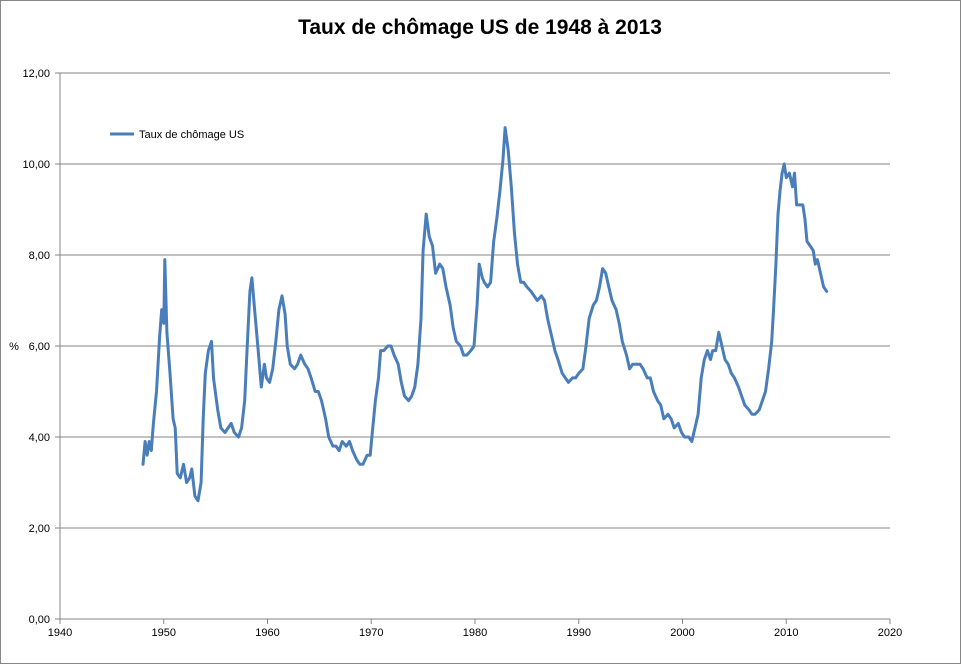 This screenshot has height=664, width=961. What do you see at coordinates (36, 74) in the screenshot?
I see `y-tick-label: 12,00` at bounding box center [36, 74].